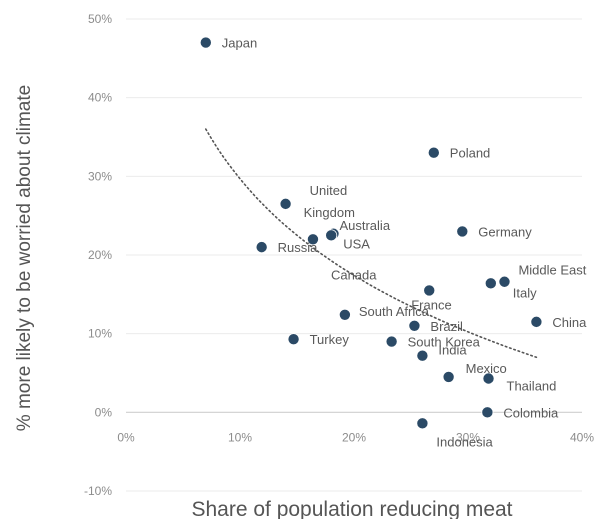 The width and height of the screenshot is (602, 519). What do you see at coordinates (394, 311) in the screenshot?
I see `point-label-south-africa: South Africa` at bounding box center [394, 311].